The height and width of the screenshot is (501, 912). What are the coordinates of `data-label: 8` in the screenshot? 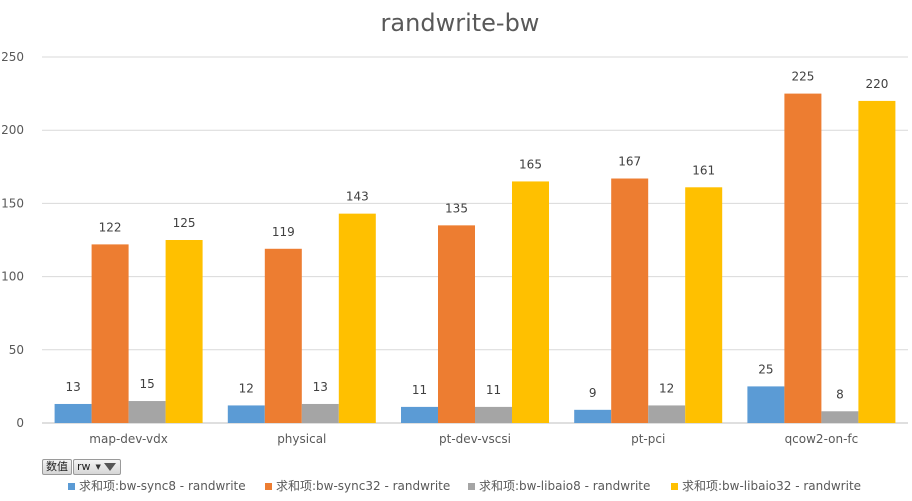 It's located at (840, 394).